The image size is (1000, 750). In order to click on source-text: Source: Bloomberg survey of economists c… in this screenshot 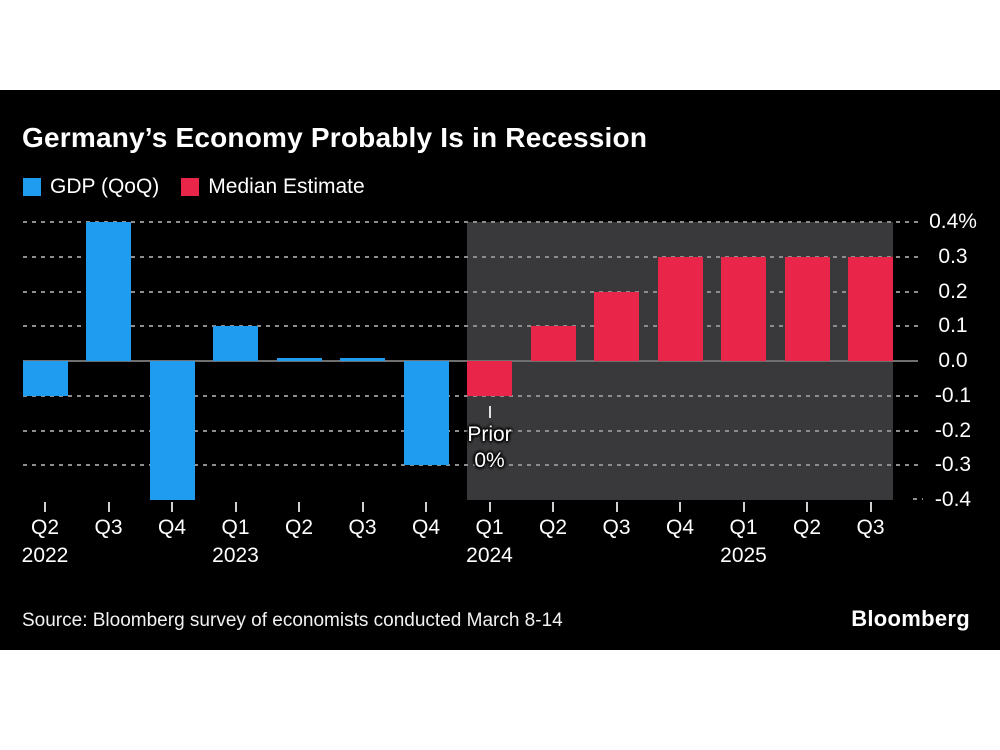, I will do `click(292, 620)`.